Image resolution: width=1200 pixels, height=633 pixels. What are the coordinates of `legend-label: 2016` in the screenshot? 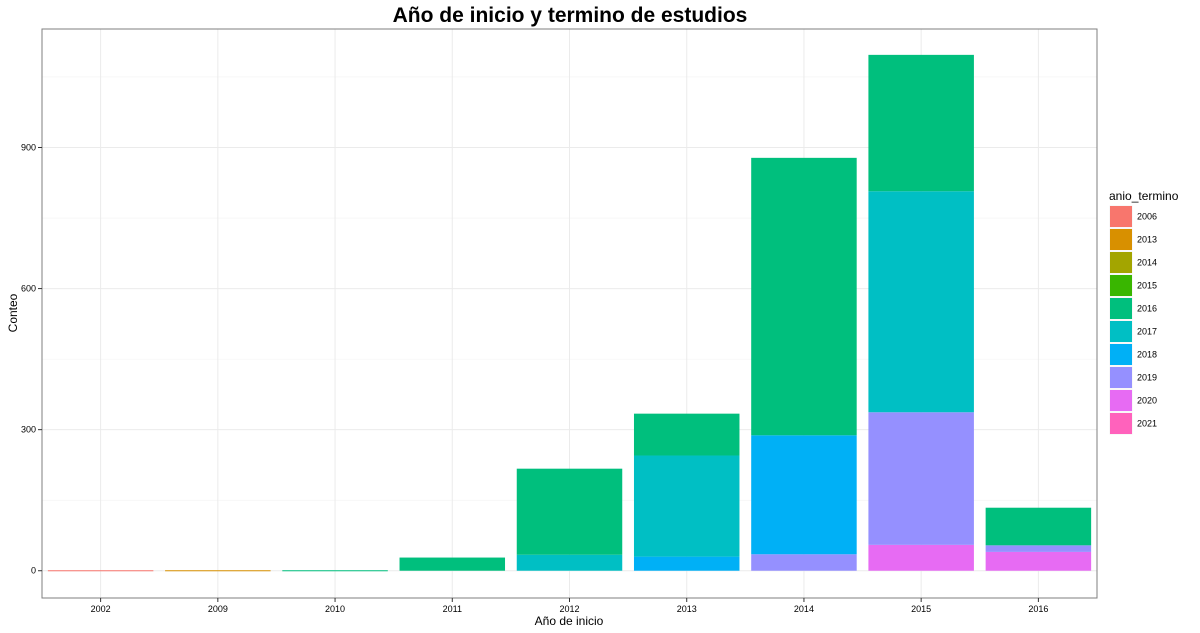 It's located at (1147, 309).